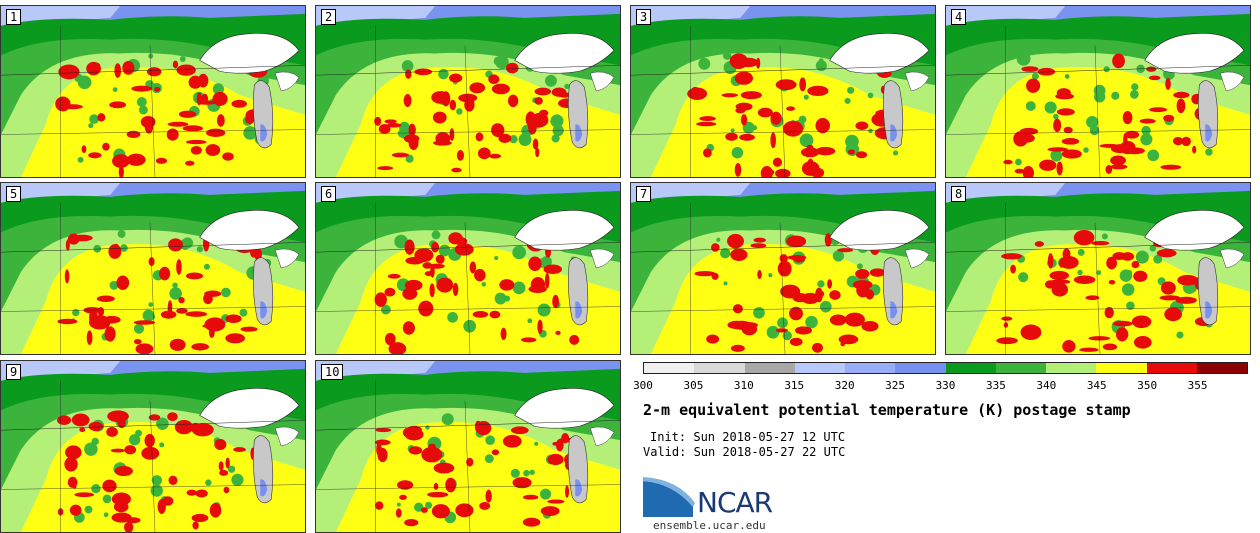  What do you see at coordinates (743, 385) in the screenshot?
I see `colorbar-tick-label: 310` at bounding box center [743, 385].